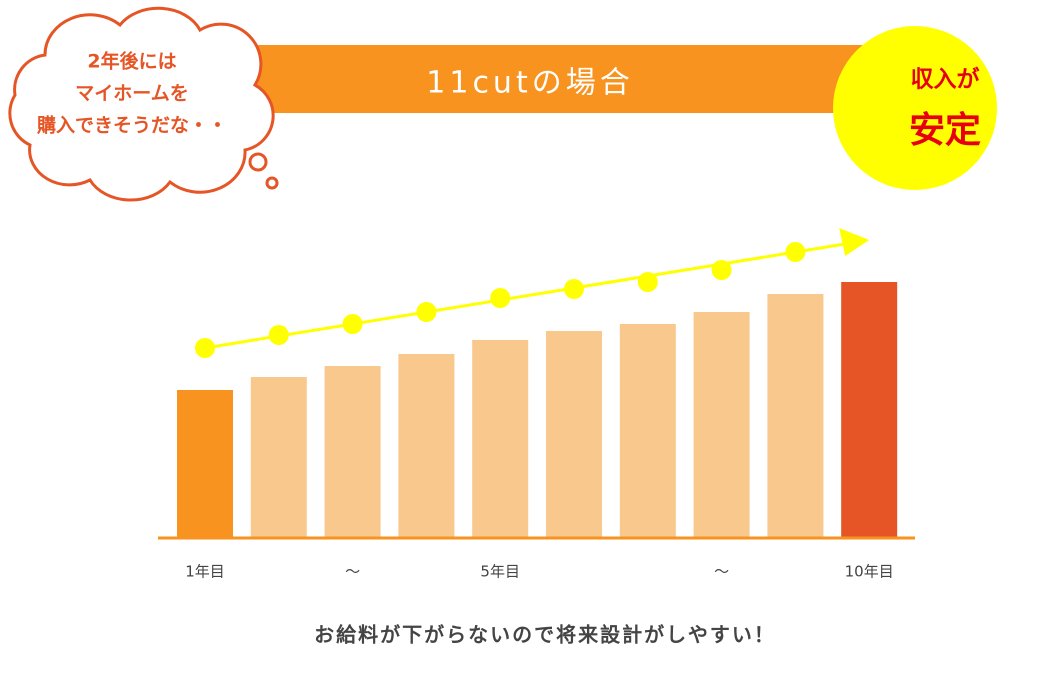  I want to click on trend-arrow, so click(854, 242).